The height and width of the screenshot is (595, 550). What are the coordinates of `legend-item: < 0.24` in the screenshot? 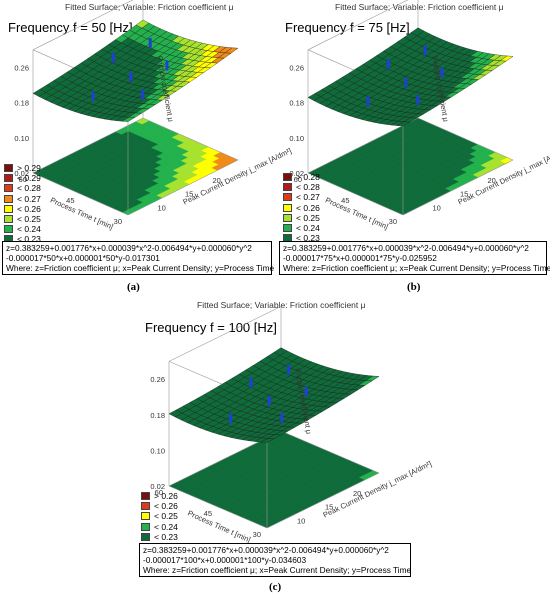 It's located at (159, 527).